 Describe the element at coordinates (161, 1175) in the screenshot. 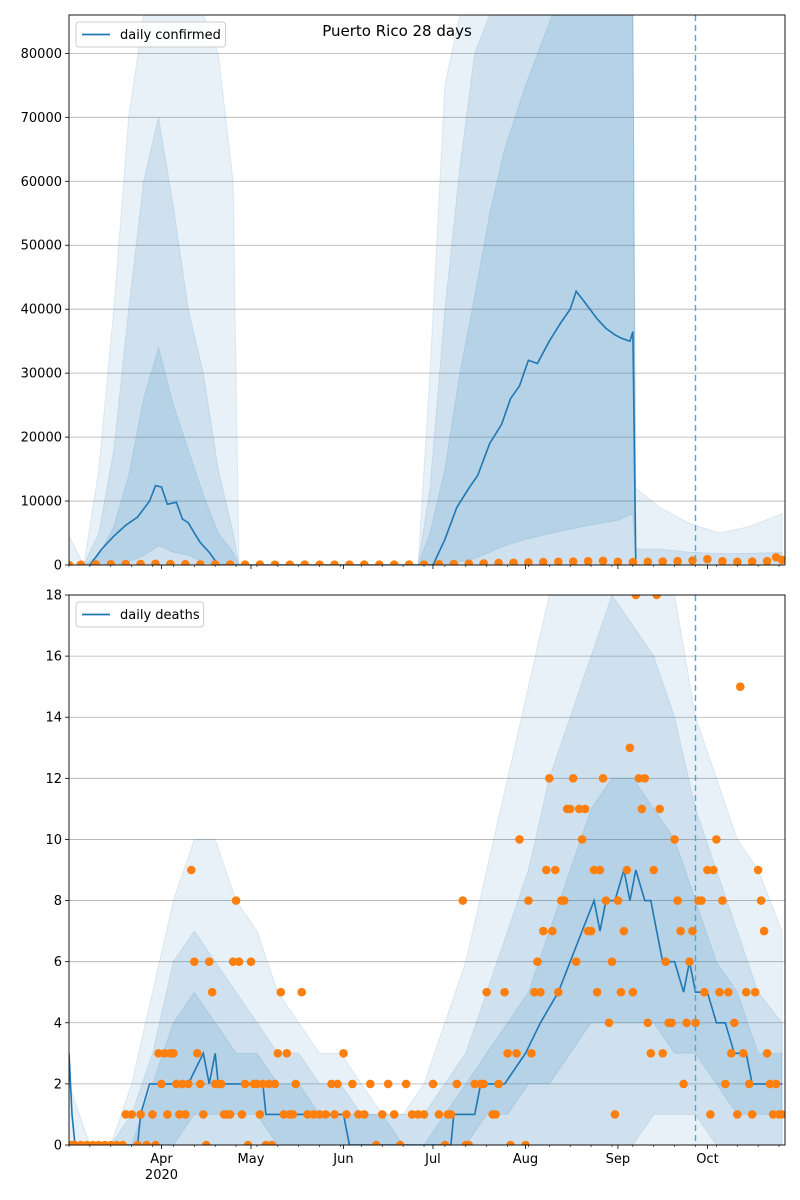

I see `x-tick-sublabel: 2020` at that location.